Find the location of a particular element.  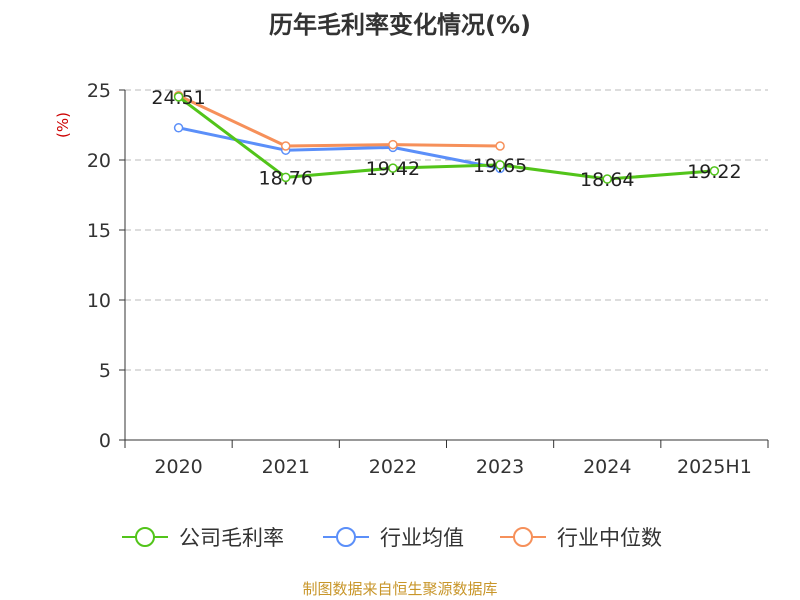

legend-item: 行业中位数 is located at coordinates (581, 538).